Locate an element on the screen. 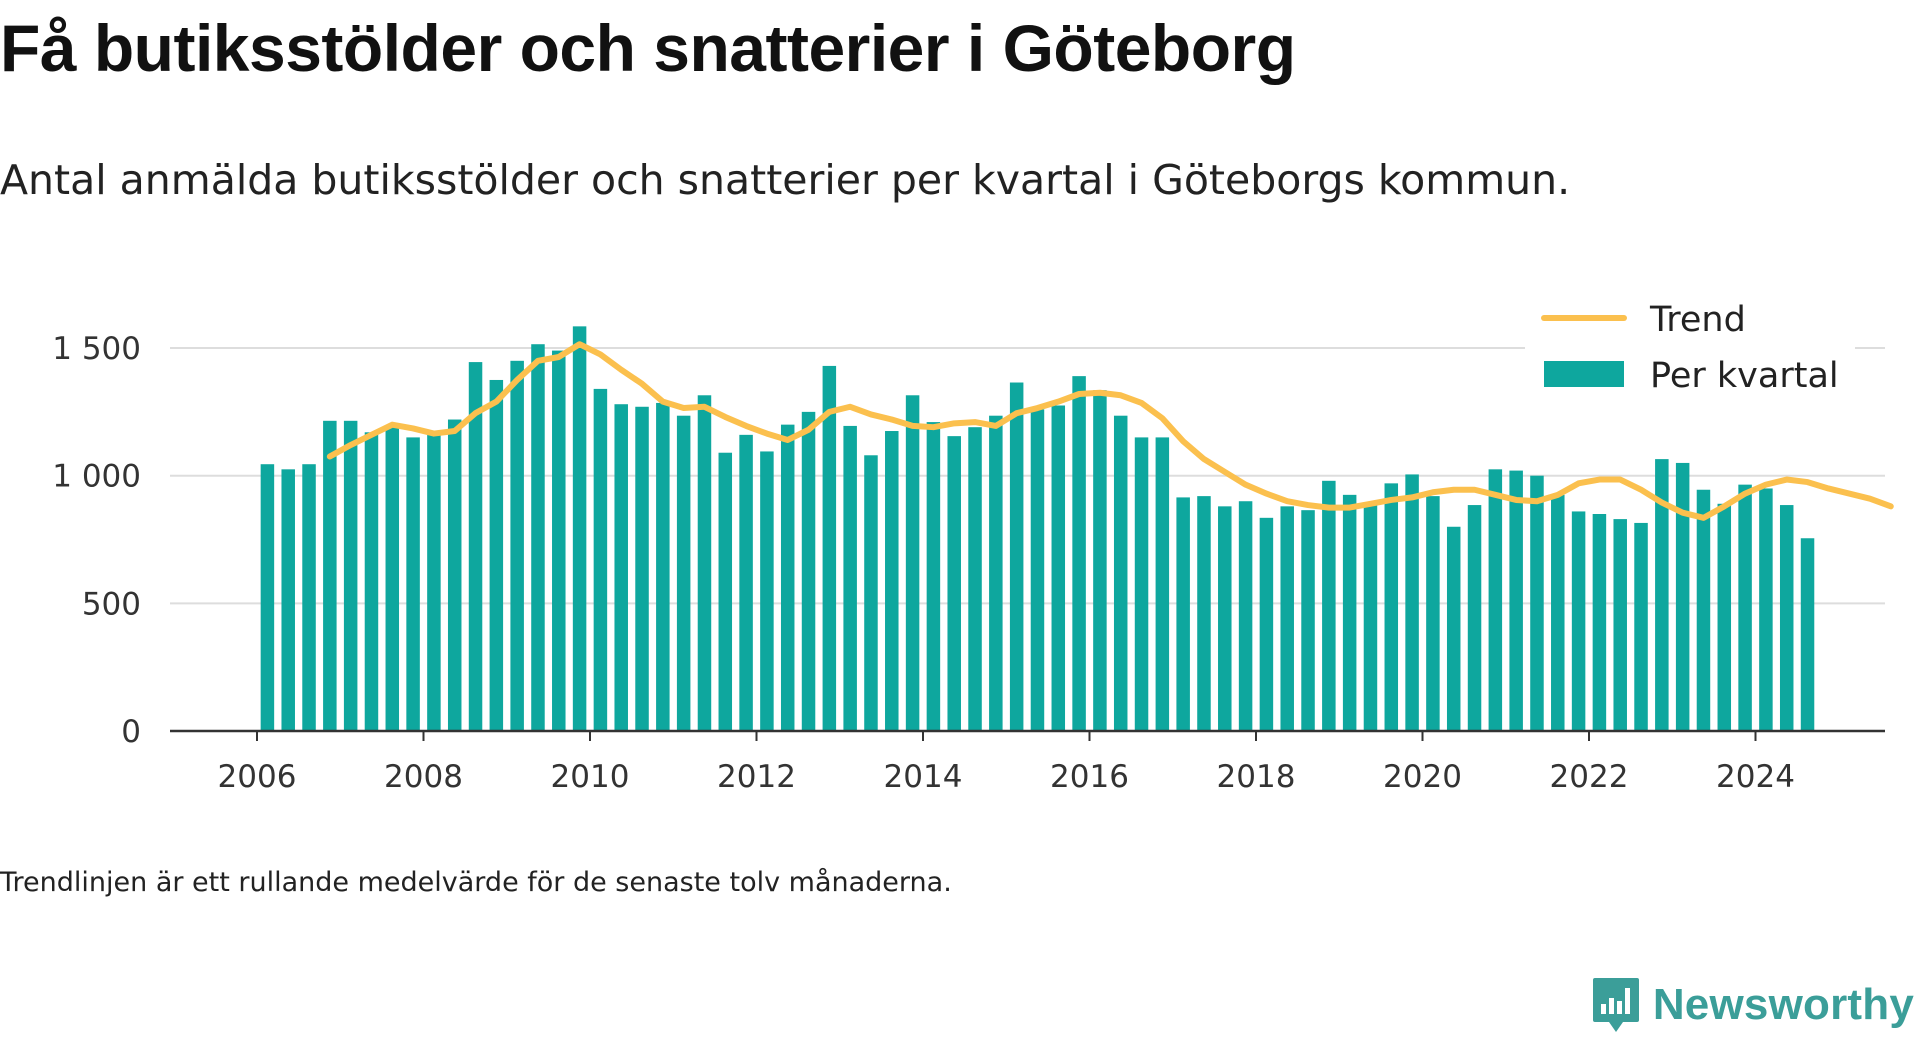  x-tick-label: 2018 is located at coordinates (1256, 777).